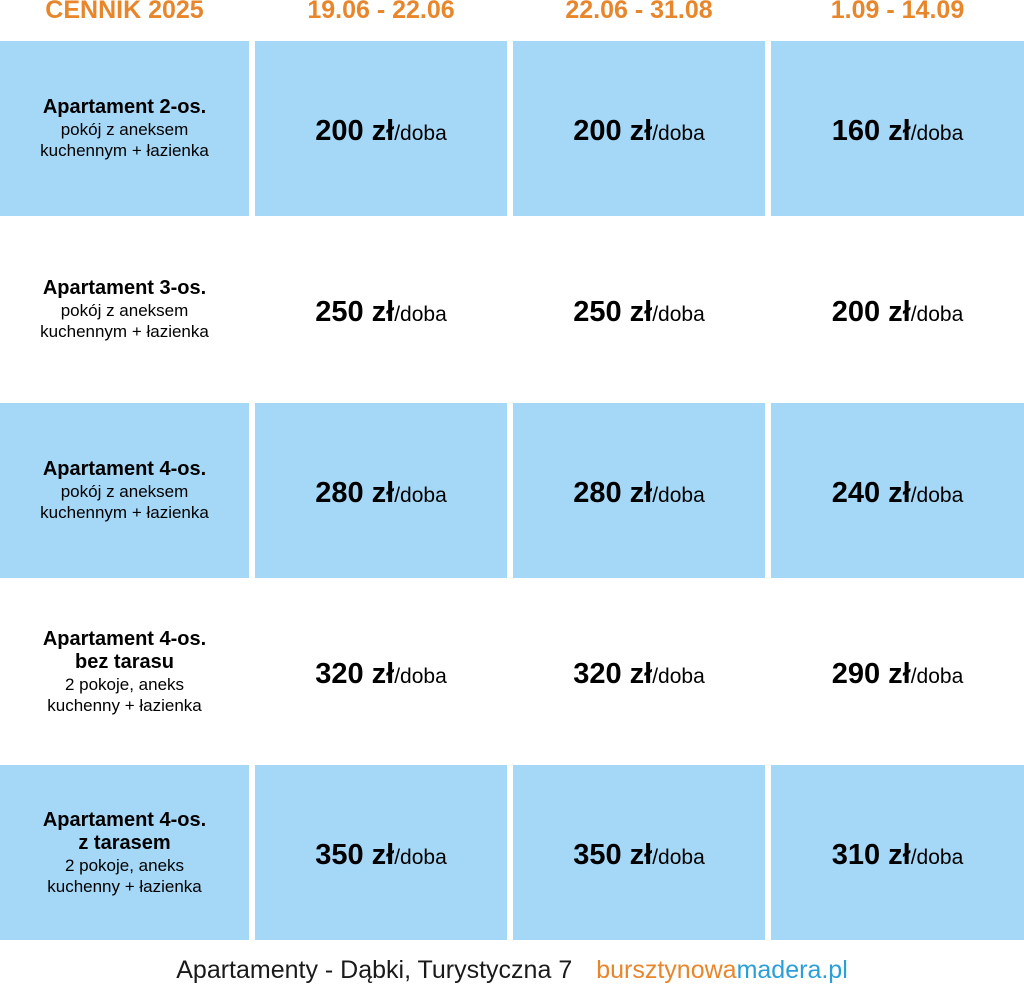  I want to click on website-link: bursztynowamadera.pl, so click(722, 970).